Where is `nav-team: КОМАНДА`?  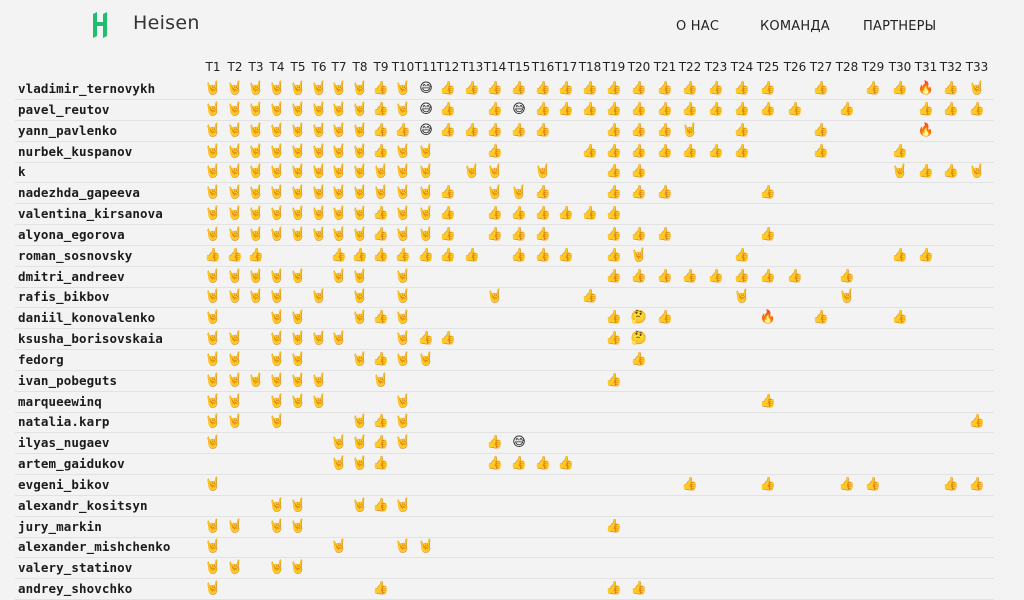
nav-team: КОМАНДА is located at coordinates (795, 26).